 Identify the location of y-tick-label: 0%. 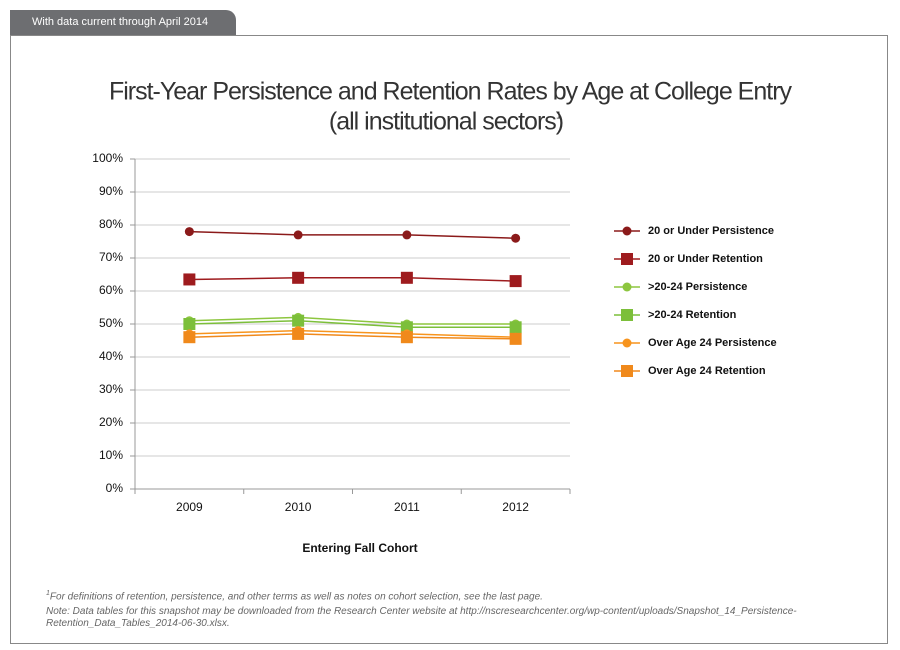
(115, 488).